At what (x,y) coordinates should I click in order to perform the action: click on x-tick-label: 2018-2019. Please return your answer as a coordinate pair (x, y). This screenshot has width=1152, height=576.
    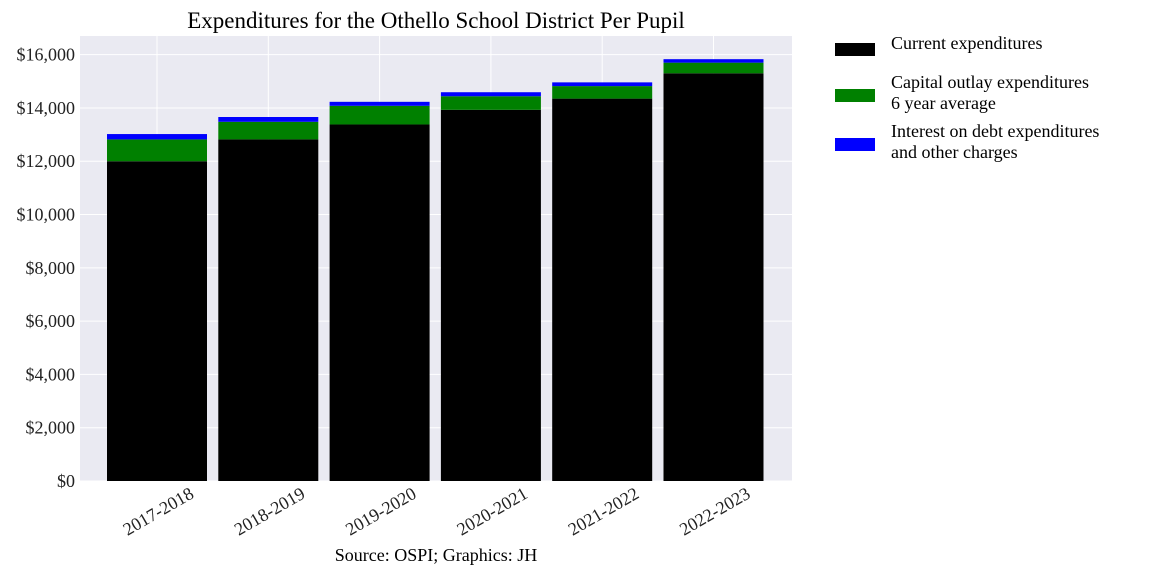
    Looking at the image, I should click on (270, 511).